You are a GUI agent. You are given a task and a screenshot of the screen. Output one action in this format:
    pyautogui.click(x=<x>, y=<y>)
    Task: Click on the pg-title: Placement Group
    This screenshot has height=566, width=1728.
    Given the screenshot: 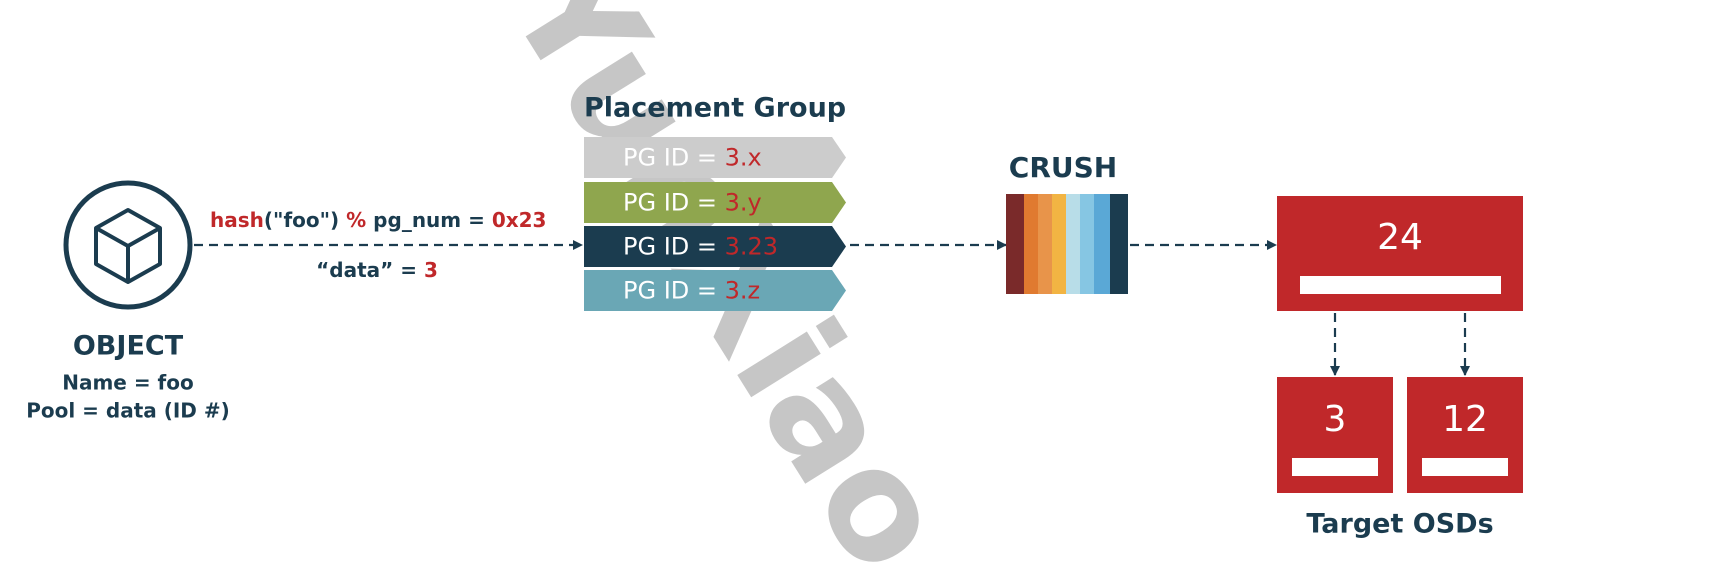 What is the action you would take?
    pyautogui.click(x=715, y=108)
    